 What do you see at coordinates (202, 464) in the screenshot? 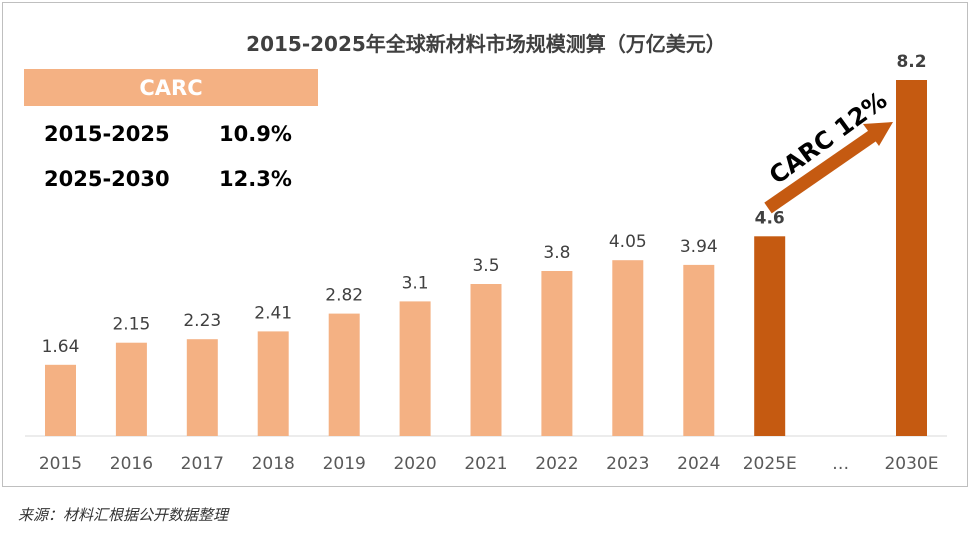
I see `x-tick-2017: 2017` at bounding box center [202, 464].